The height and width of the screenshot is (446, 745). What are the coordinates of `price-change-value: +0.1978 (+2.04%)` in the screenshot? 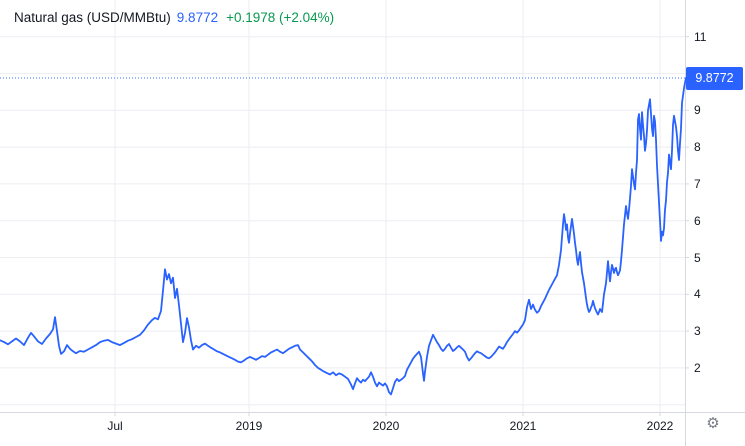 It's located at (280, 17).